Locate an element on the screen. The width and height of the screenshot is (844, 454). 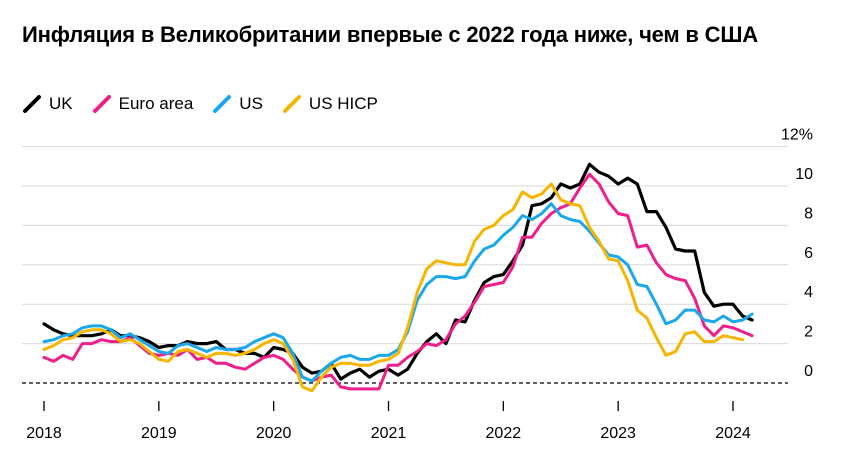
legend-label-euro-area: Euro area is located at coordinates (156, 103).